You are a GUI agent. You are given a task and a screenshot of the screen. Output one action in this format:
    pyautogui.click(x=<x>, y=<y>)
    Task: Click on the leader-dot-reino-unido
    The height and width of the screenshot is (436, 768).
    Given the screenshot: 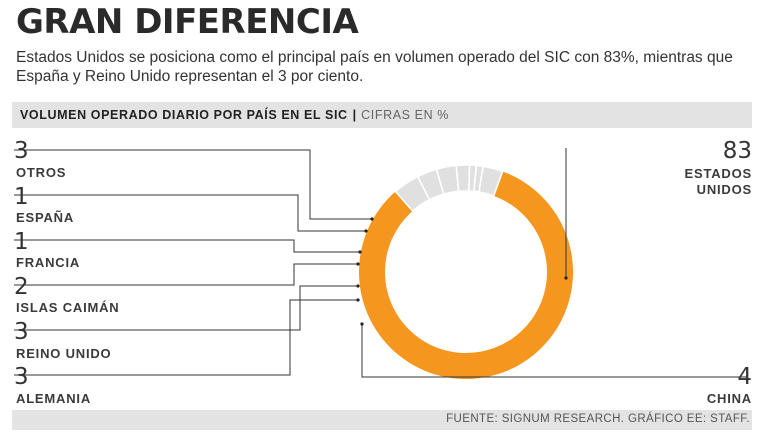 What is the action you would take?
    pyautogui.click(x=358, y=286)
    